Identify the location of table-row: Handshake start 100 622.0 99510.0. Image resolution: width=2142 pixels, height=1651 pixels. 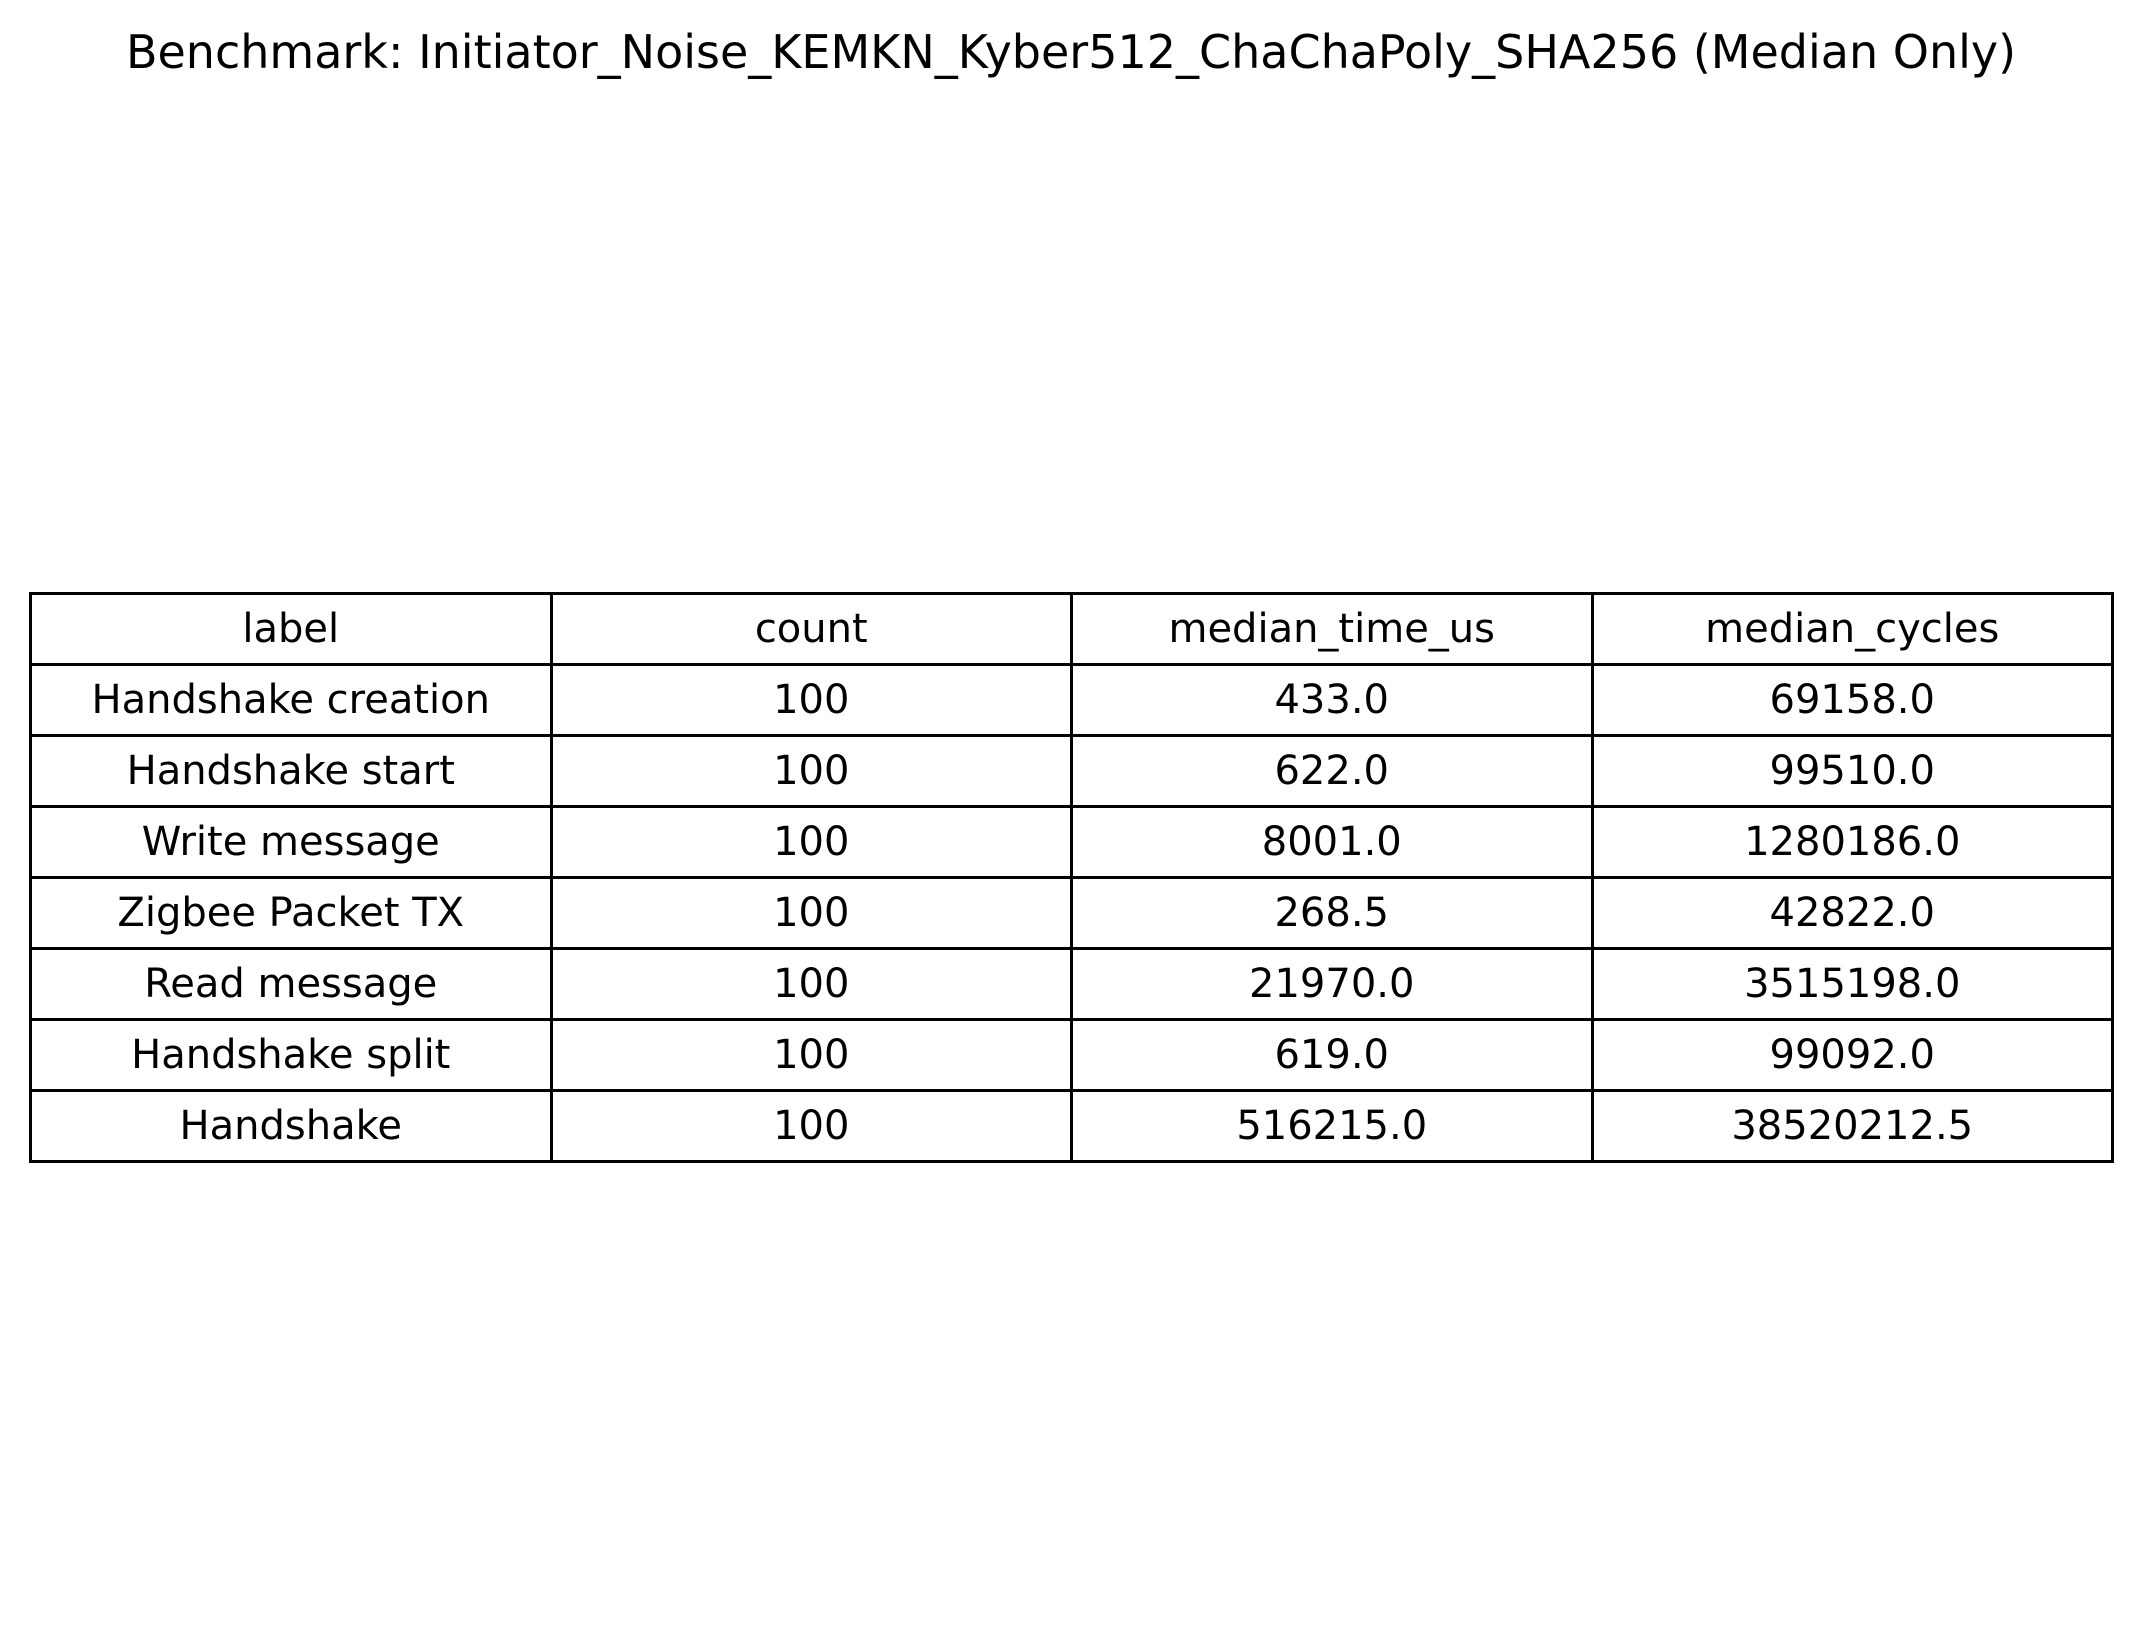
(1071, 771).